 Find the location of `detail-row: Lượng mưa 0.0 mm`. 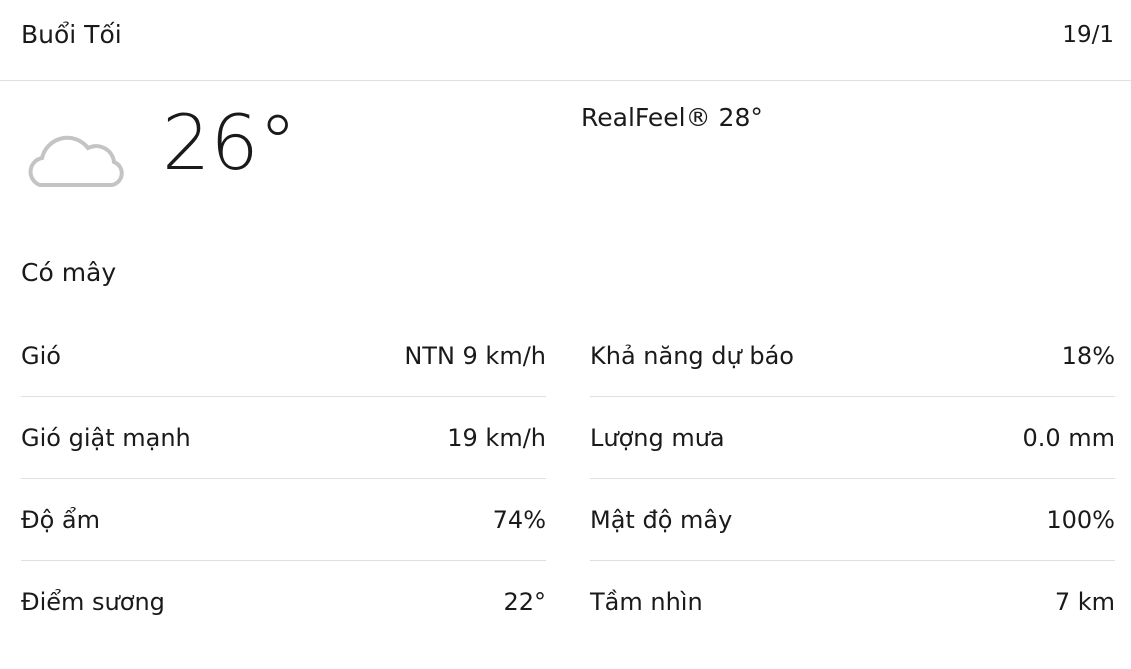

detail-row: Lượng mưa 0.0 mm is located at coordinates (852, 438).